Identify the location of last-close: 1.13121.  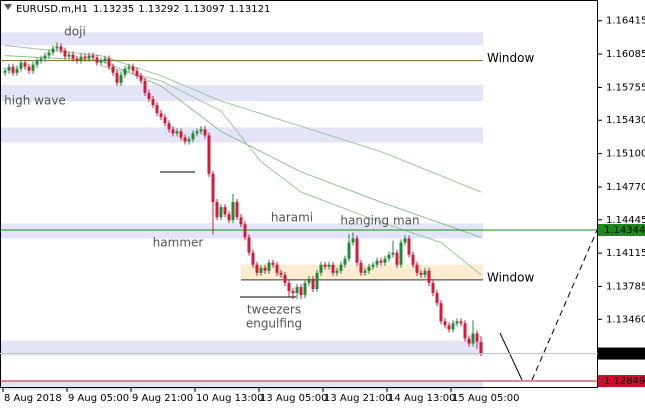
(249, 9).